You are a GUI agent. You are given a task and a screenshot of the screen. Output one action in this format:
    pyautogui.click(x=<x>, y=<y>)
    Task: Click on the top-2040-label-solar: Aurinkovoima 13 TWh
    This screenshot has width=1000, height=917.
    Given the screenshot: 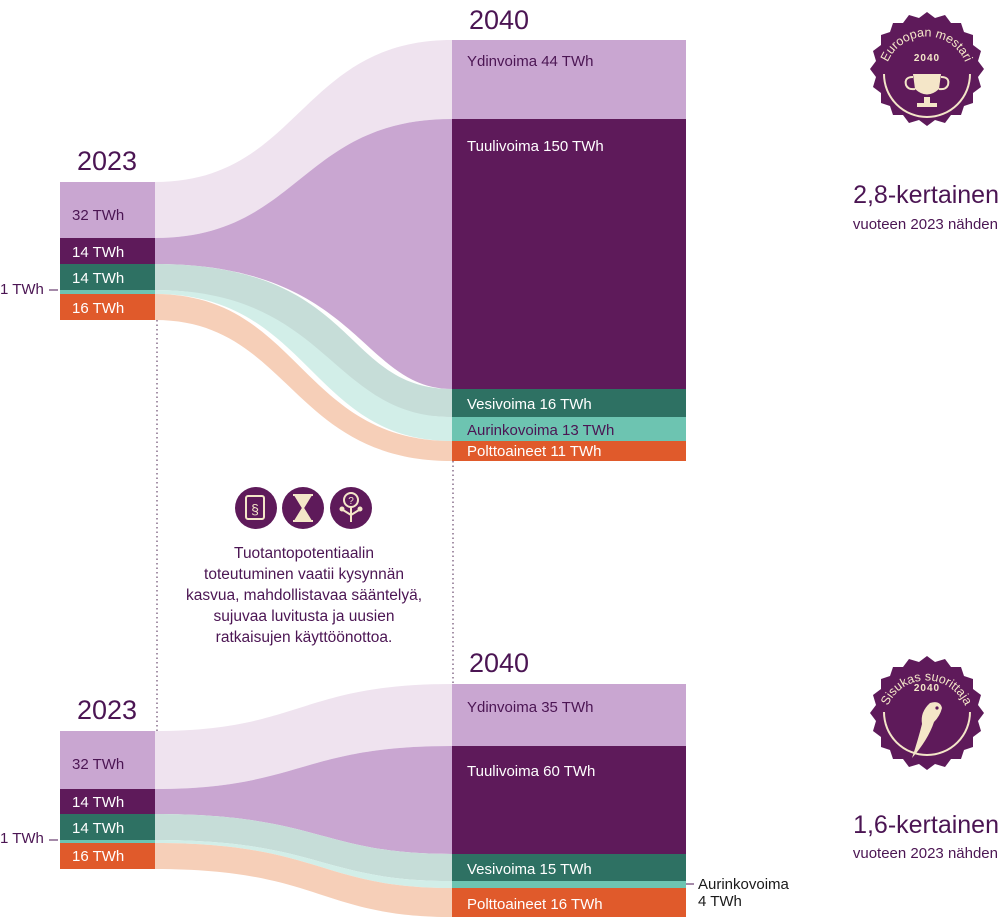 What is the action you would take?
    pyautogui.click(x=540, y=430)
    